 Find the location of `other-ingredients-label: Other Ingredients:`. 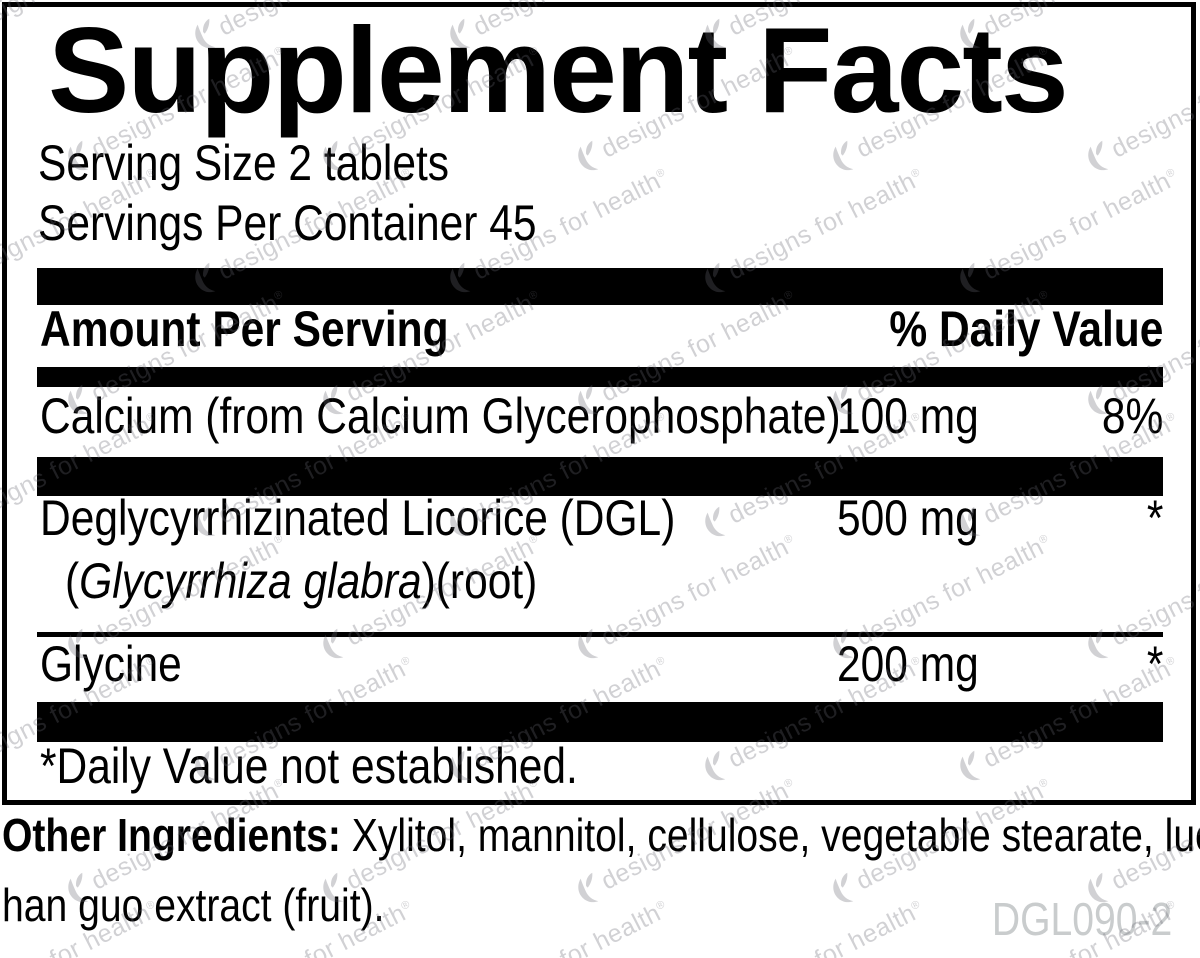

other-ingredients-label: Other Ingredients: is located at coordinates (171, 835).